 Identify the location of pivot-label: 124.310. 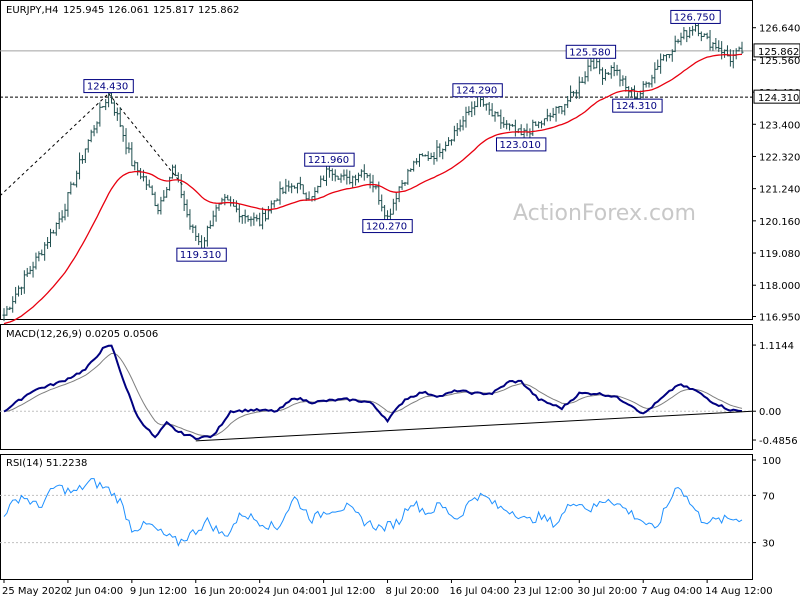
(636, 106).